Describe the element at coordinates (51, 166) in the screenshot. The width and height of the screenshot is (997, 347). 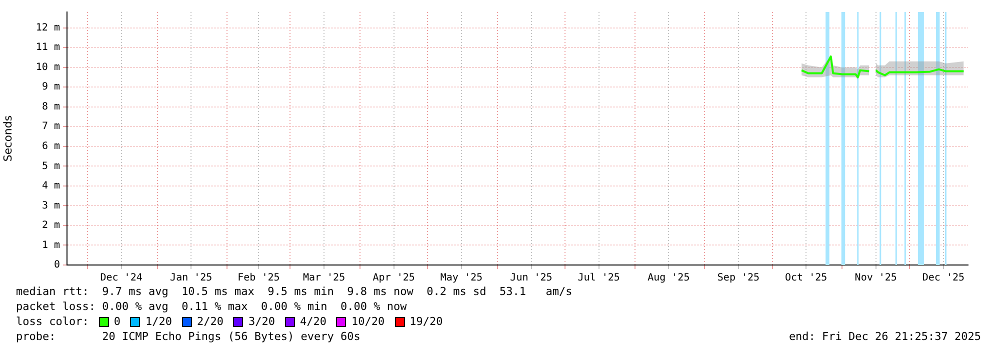
I see `y-tick-label: 5 m` at that location.